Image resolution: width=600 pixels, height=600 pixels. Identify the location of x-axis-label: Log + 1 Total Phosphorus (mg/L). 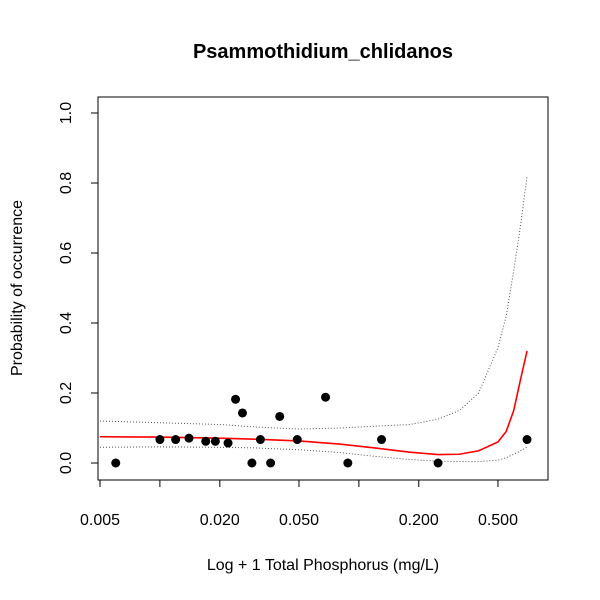
(323, 565).